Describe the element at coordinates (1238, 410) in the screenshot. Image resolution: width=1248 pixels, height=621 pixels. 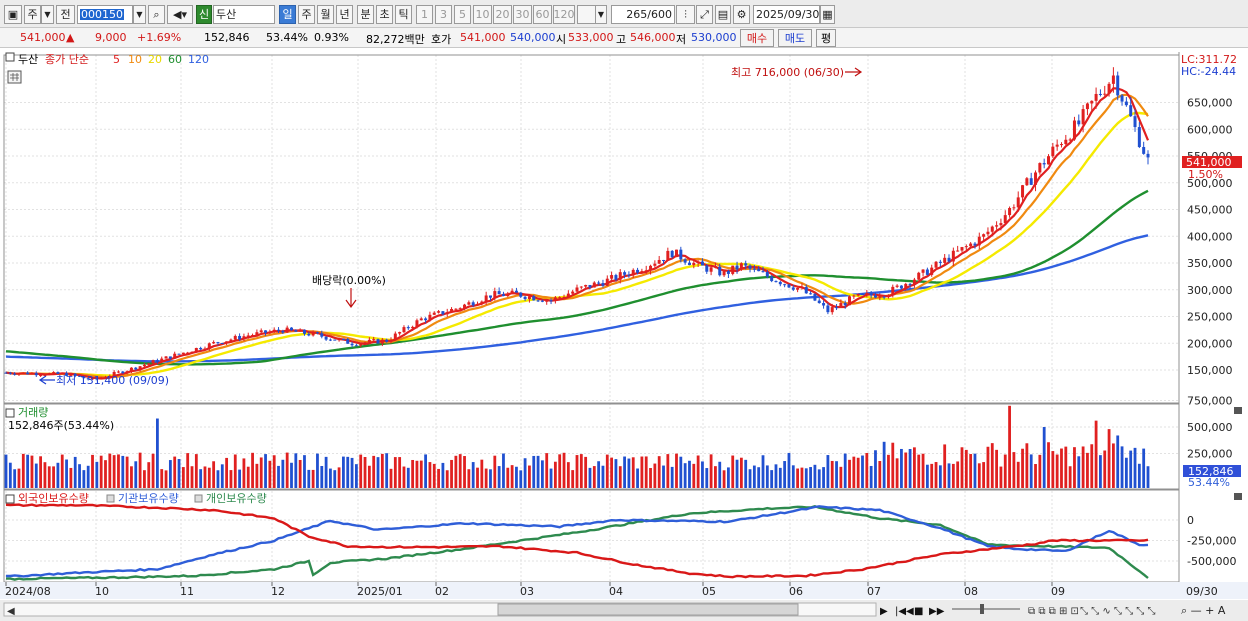
I see `volume-close-icon` at that location.